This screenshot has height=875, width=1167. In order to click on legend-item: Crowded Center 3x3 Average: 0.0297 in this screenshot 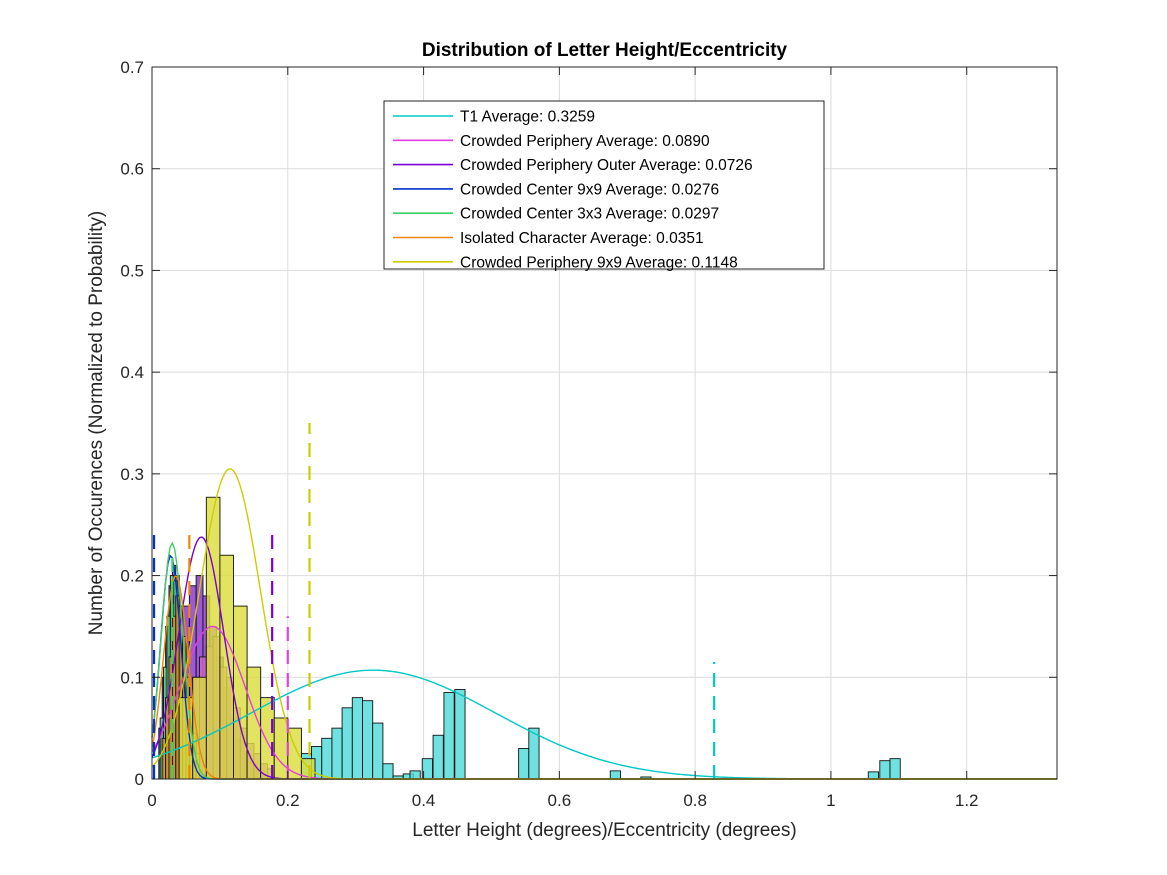, I will do `click(556, 214)`.